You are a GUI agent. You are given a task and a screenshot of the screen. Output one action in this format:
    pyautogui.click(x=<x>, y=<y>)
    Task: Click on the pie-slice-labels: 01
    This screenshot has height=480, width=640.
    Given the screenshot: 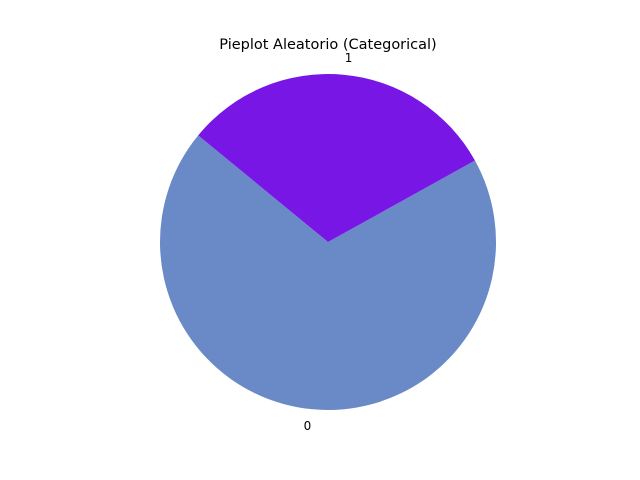 What is the action you would take?
    pyautogui.click(x=328, y=242)
    